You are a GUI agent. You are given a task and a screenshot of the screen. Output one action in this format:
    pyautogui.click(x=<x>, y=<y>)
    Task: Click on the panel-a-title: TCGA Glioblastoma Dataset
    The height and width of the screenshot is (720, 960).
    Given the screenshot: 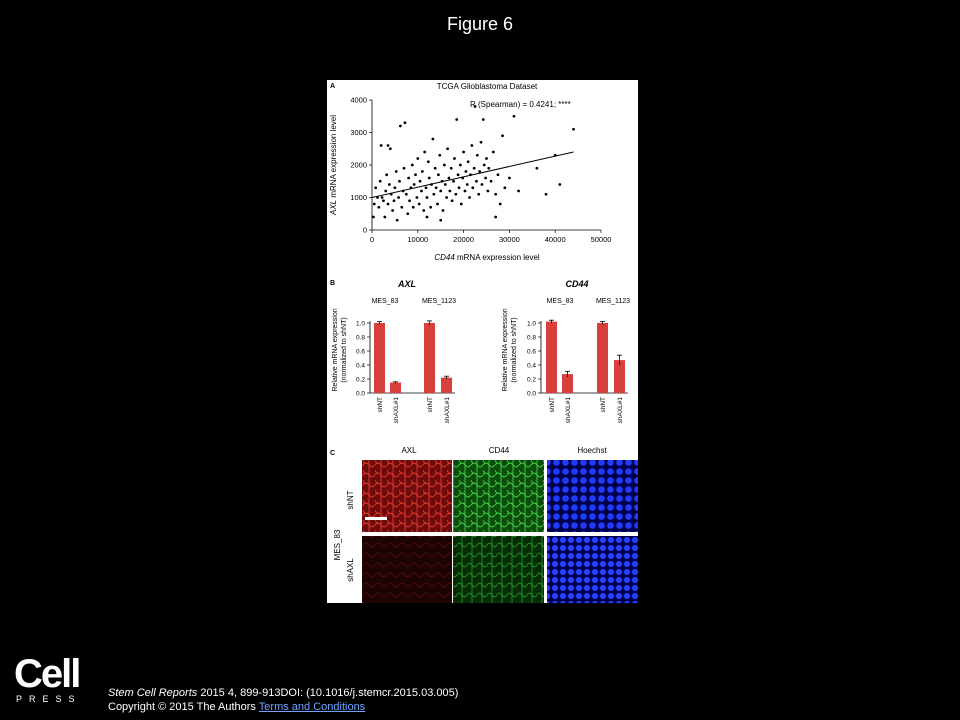 What is the action you would take?
    pyautogui.click(x=487, y=86)
    